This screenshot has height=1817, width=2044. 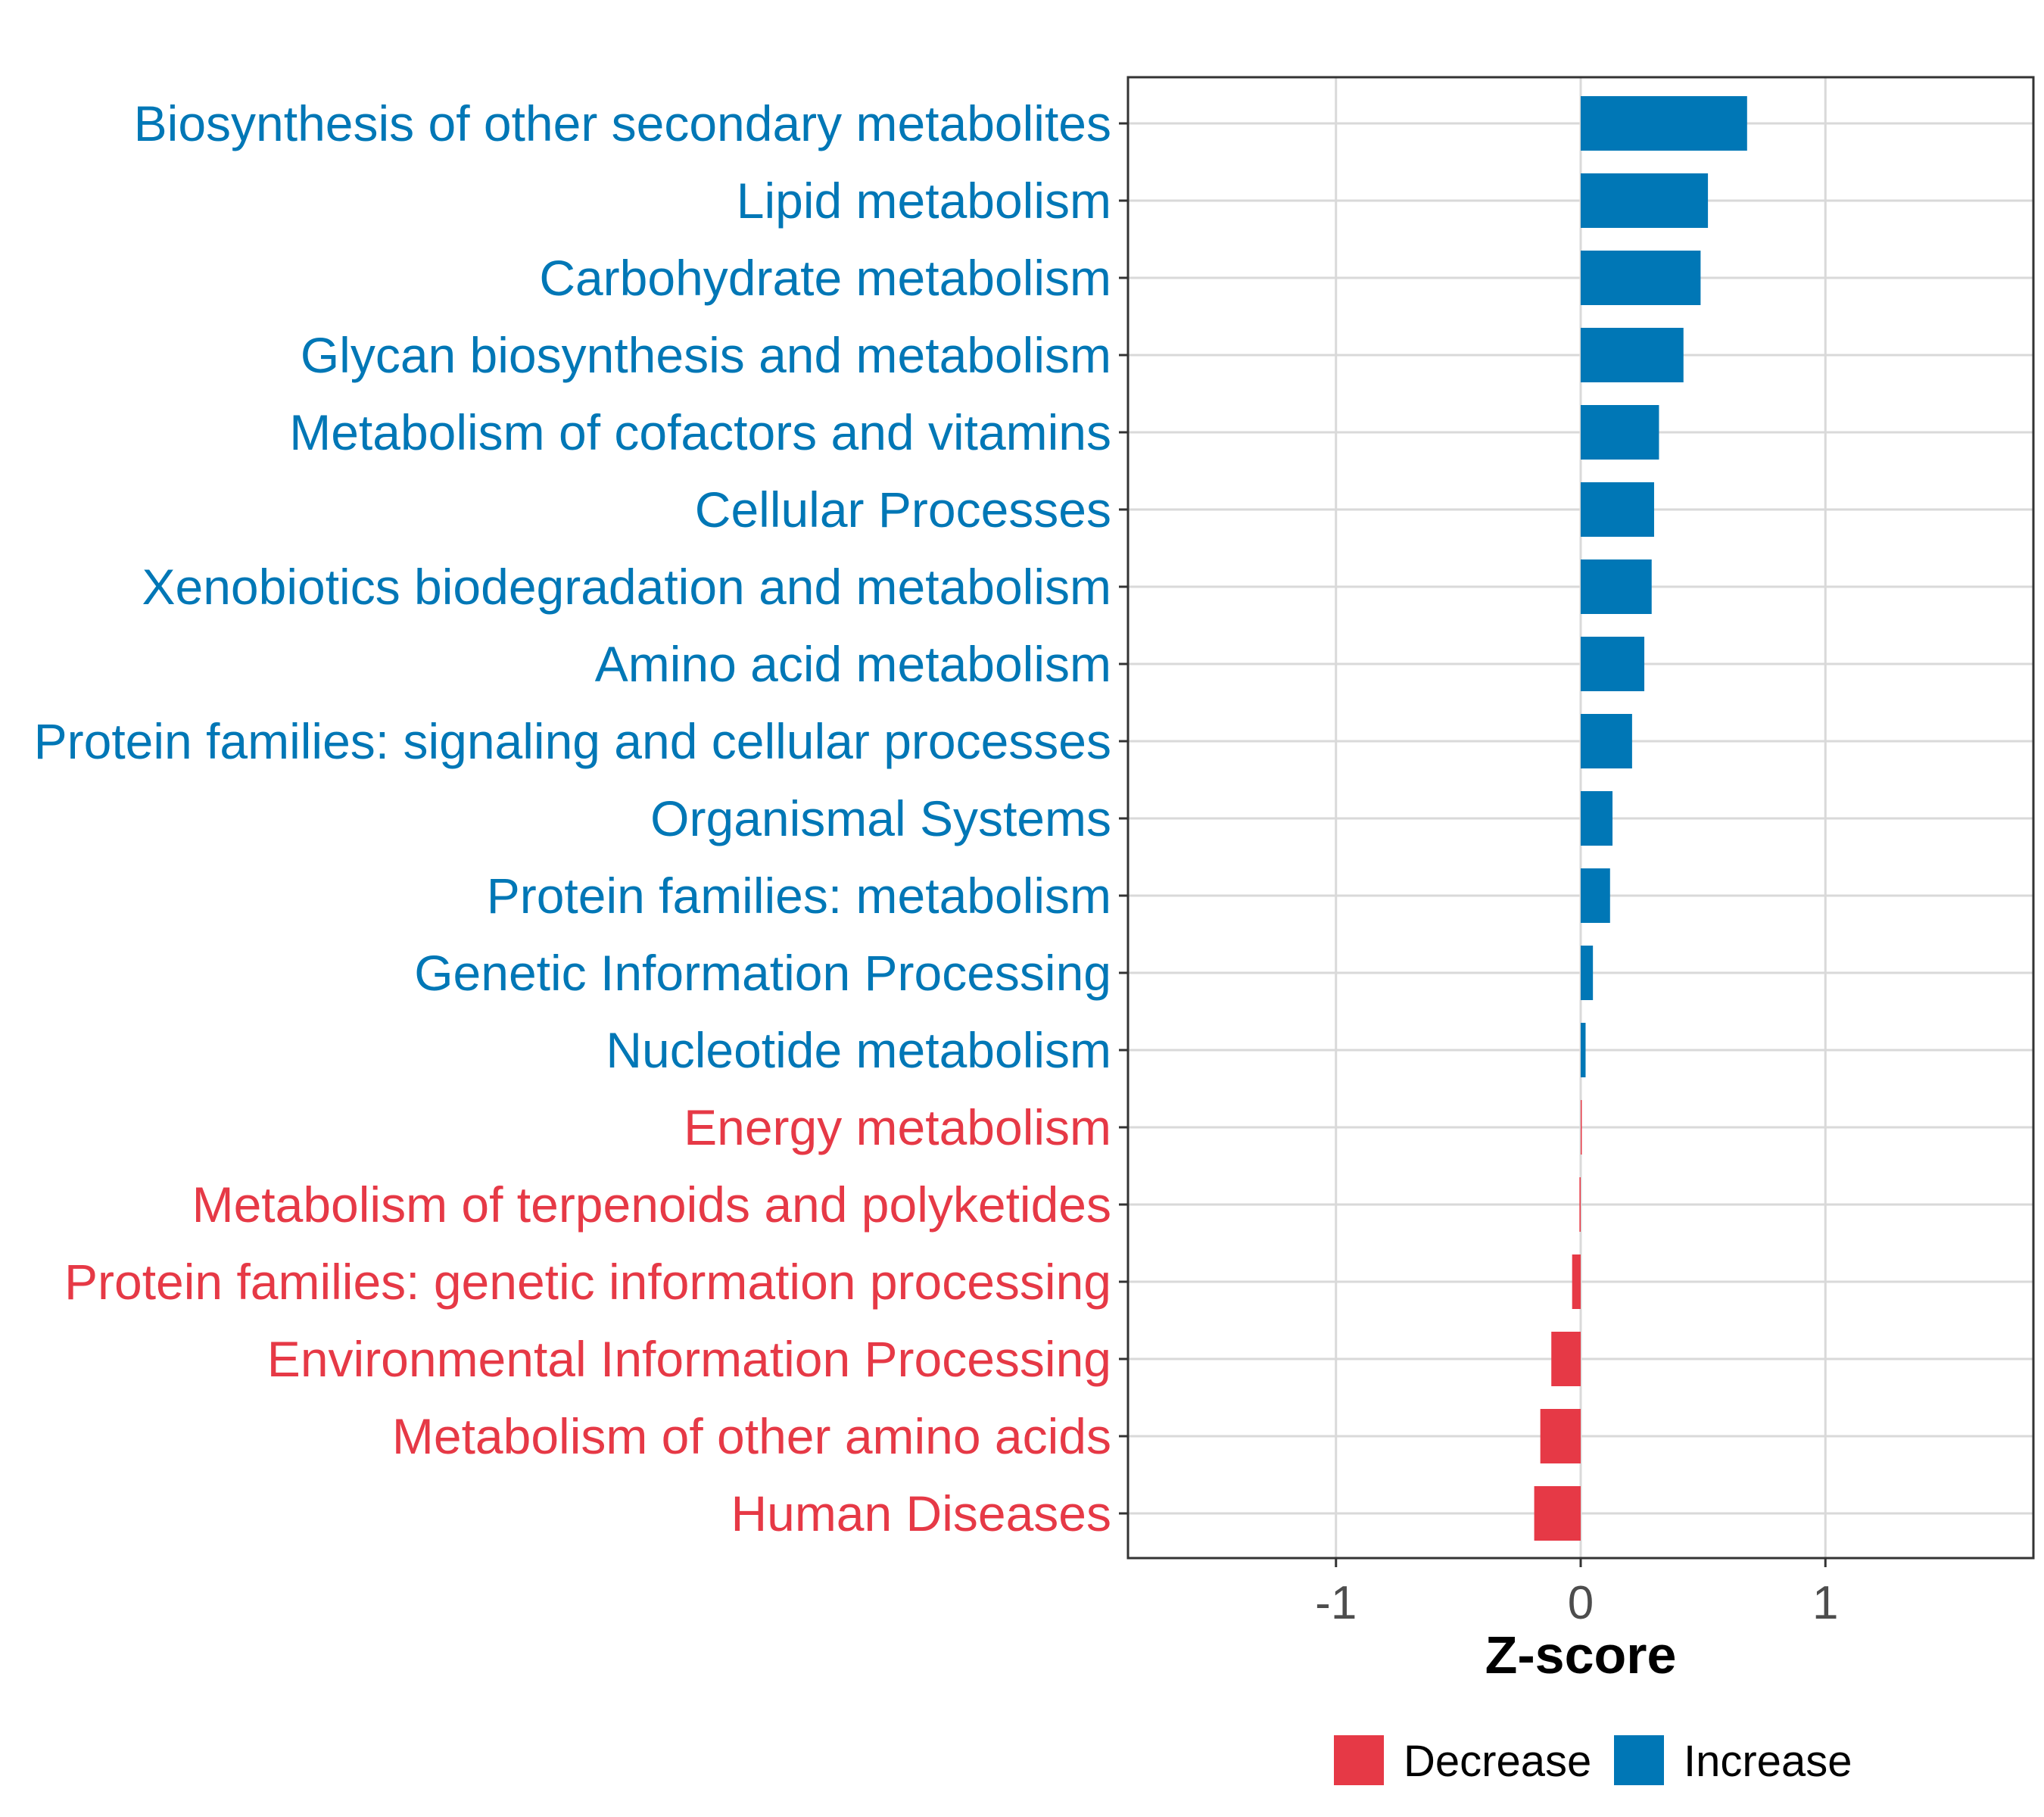 I want to click on bar-protein-families-genetic-information-processing, so click(x=1577, y=1281).